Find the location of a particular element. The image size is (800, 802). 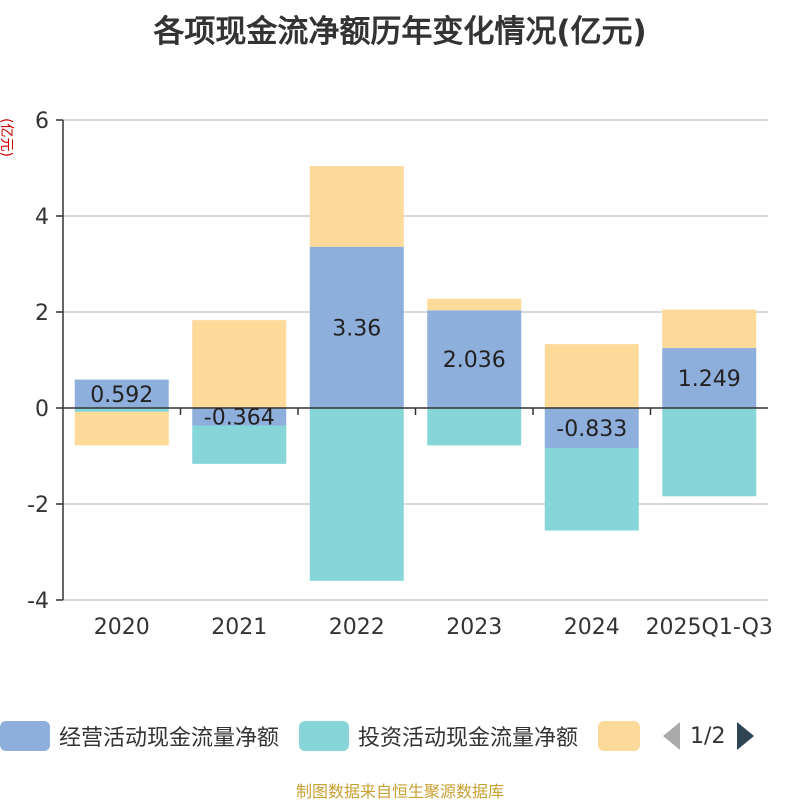

bar-data-label: -0.364 is located at coordinates (239, 418).